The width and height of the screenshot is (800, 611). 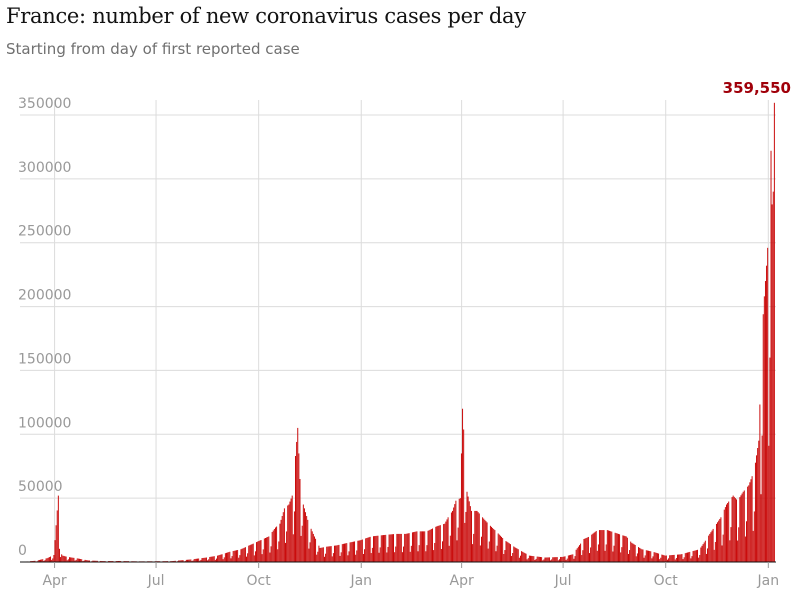 I want to click on x-axis-ticks: Apr Jul Oct Jan Apr Jul Oct Jan, so click(x=410, y=575).